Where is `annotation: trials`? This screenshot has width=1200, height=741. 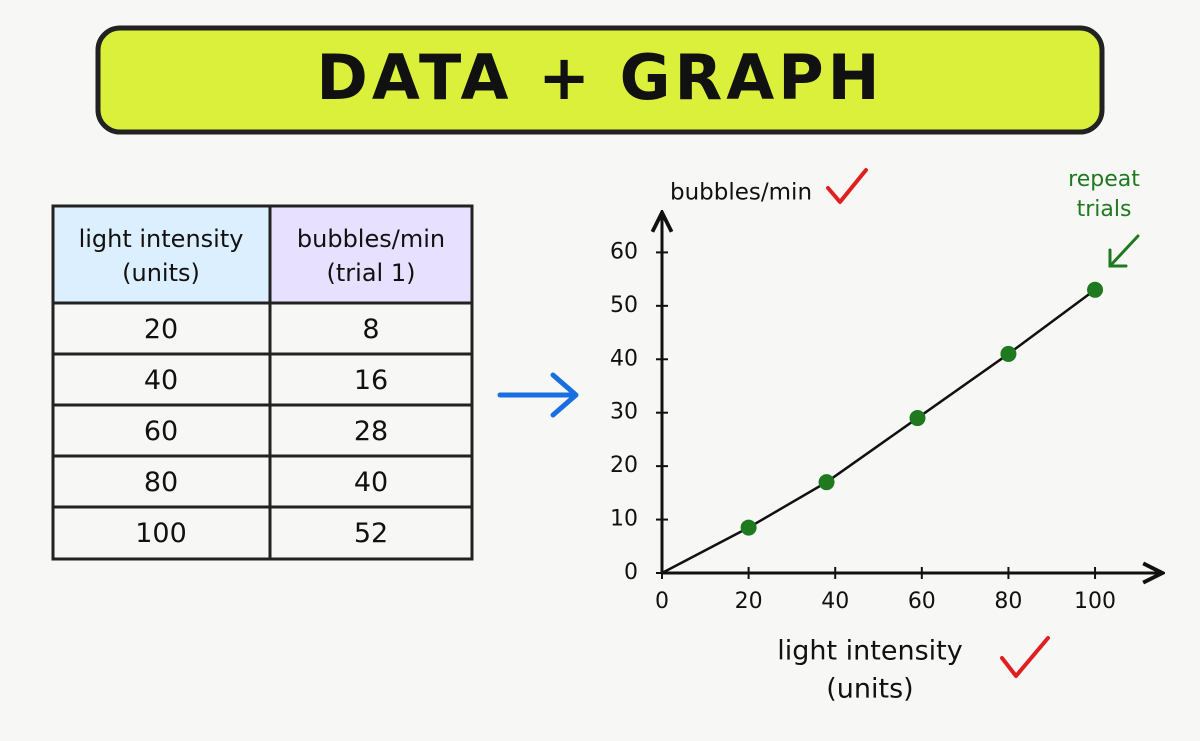
annotation: trials is located at coordinates (1104, 209).